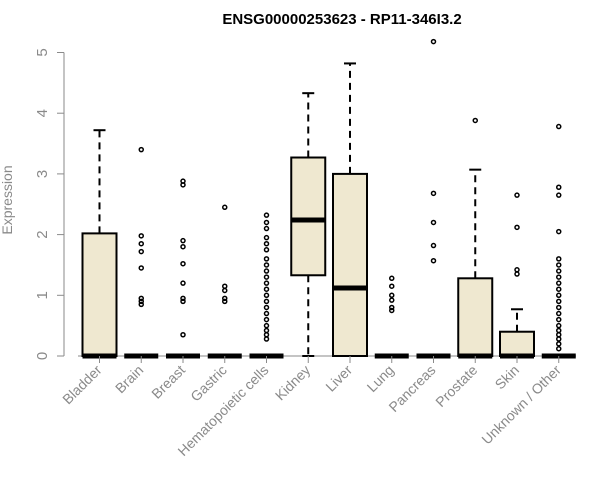 The height and width of the screenshot is (500, 600). I want to click on box-unknown-other, so click(558, 241).